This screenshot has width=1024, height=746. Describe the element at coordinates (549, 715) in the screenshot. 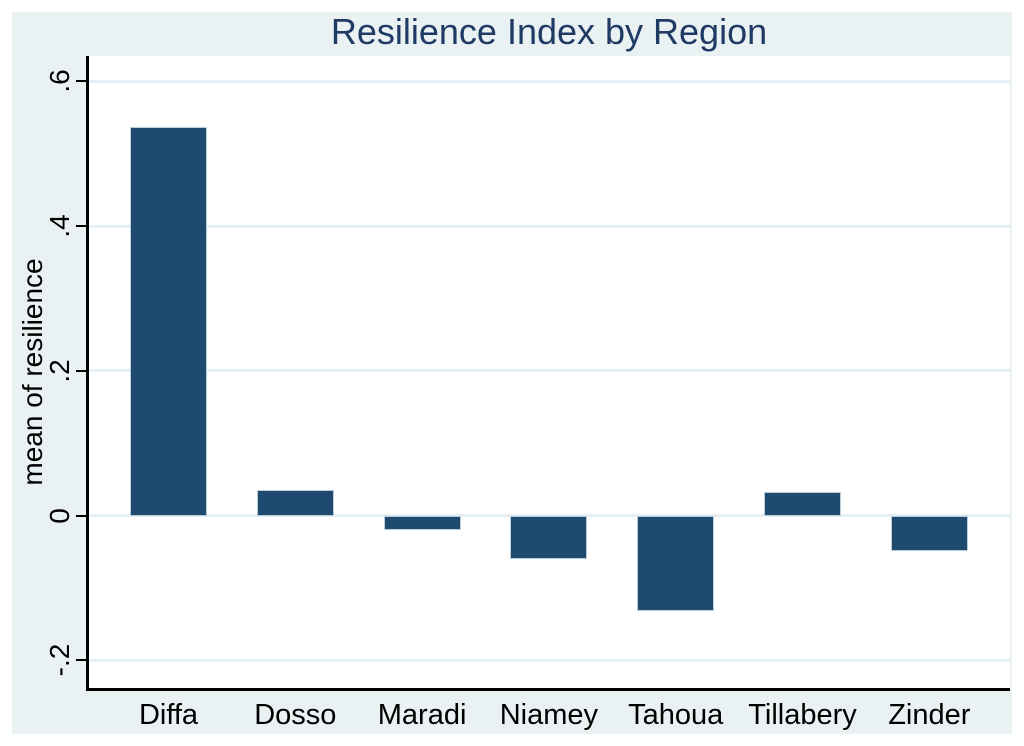

I see `x-axis-label-niamey: Niamey` at that location.